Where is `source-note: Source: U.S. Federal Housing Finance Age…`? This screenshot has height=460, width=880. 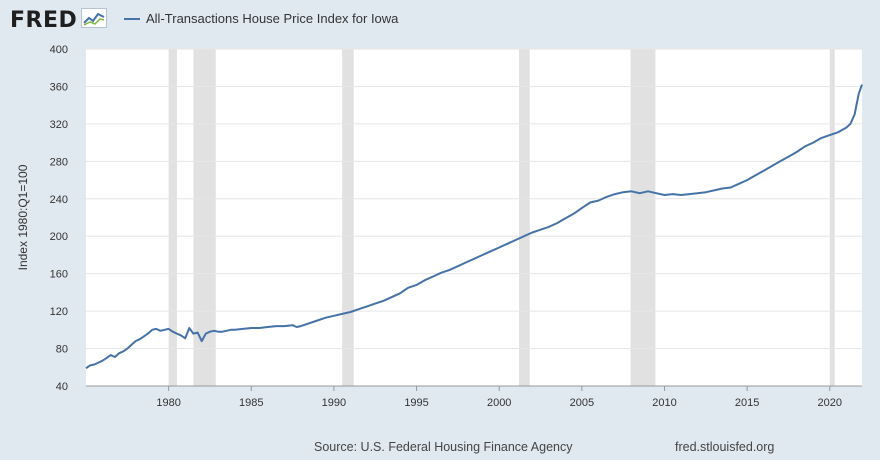
source-note: Source: U.S. Federal Housing Finance Age… is located at coordinates (443, 447).